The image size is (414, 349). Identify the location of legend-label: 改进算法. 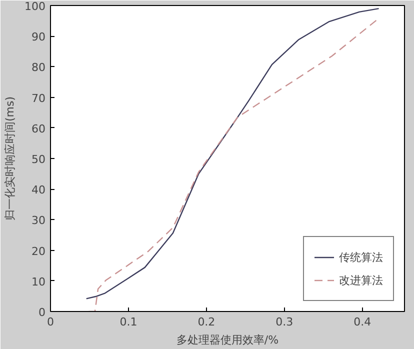
(361, 280).